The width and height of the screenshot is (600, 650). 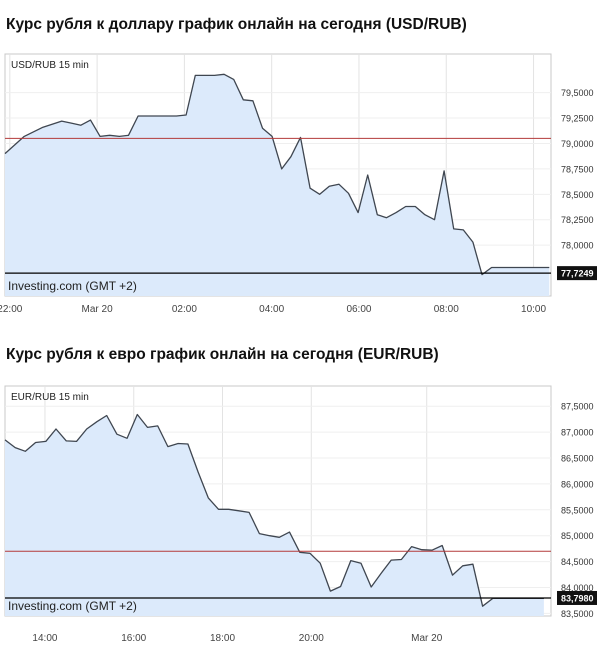 I want to click on usd-y-tick-label: 78,7500, so click(x=577, y=169).